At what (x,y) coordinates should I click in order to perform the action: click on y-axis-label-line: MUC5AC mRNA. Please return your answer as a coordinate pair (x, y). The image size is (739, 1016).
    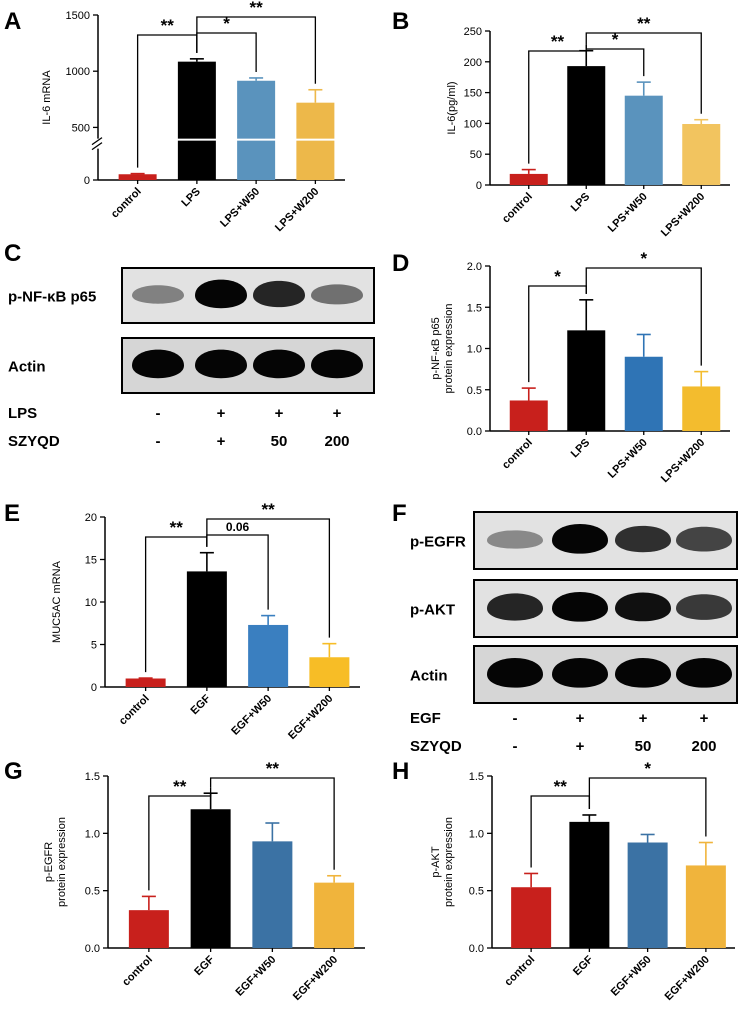
    Looking at the image, I should click on (57, 601).